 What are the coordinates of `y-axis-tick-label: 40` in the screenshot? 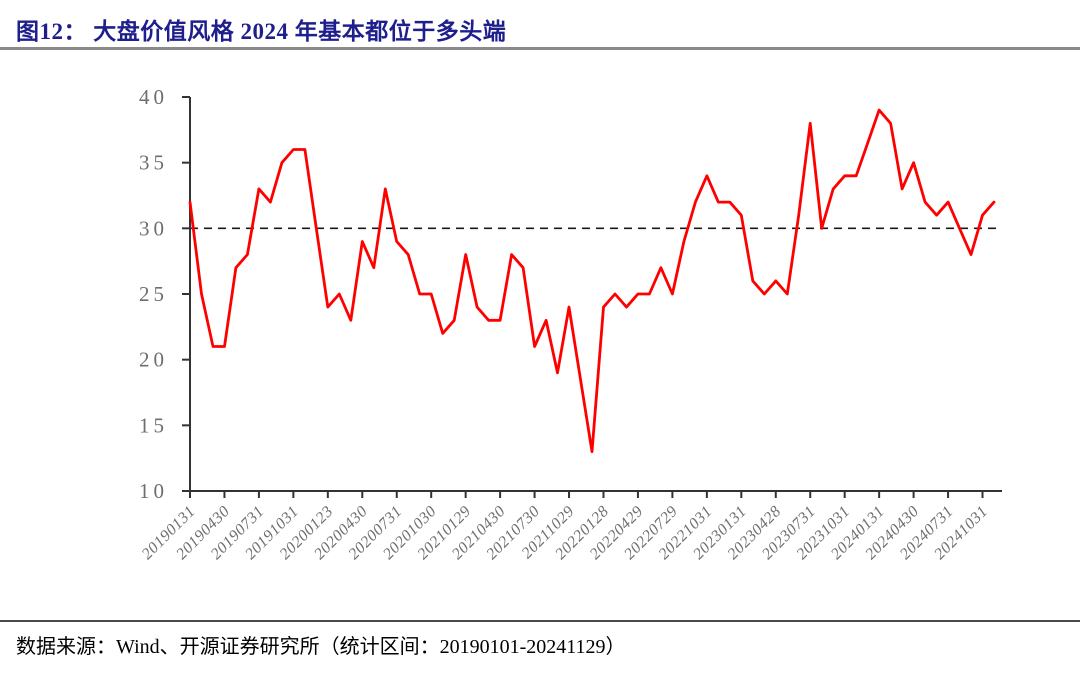 It's located at (153, 97).